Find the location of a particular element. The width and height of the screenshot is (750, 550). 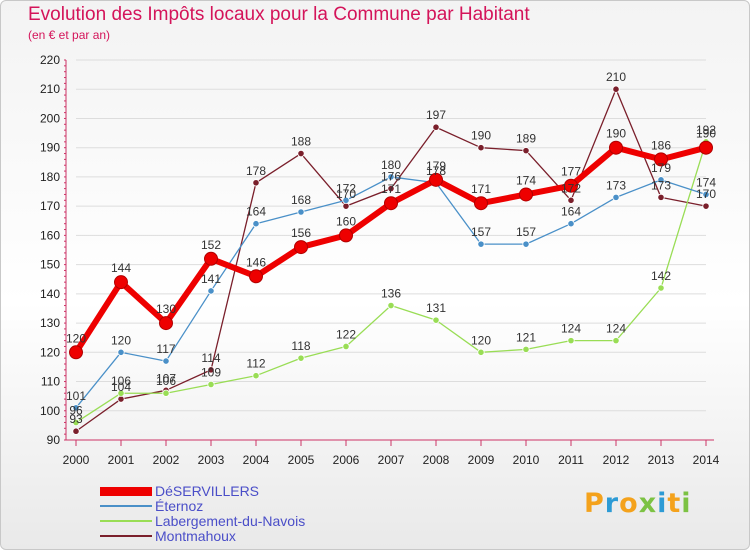

legend-label: Montmahoux is located at coordinates (195, 536).